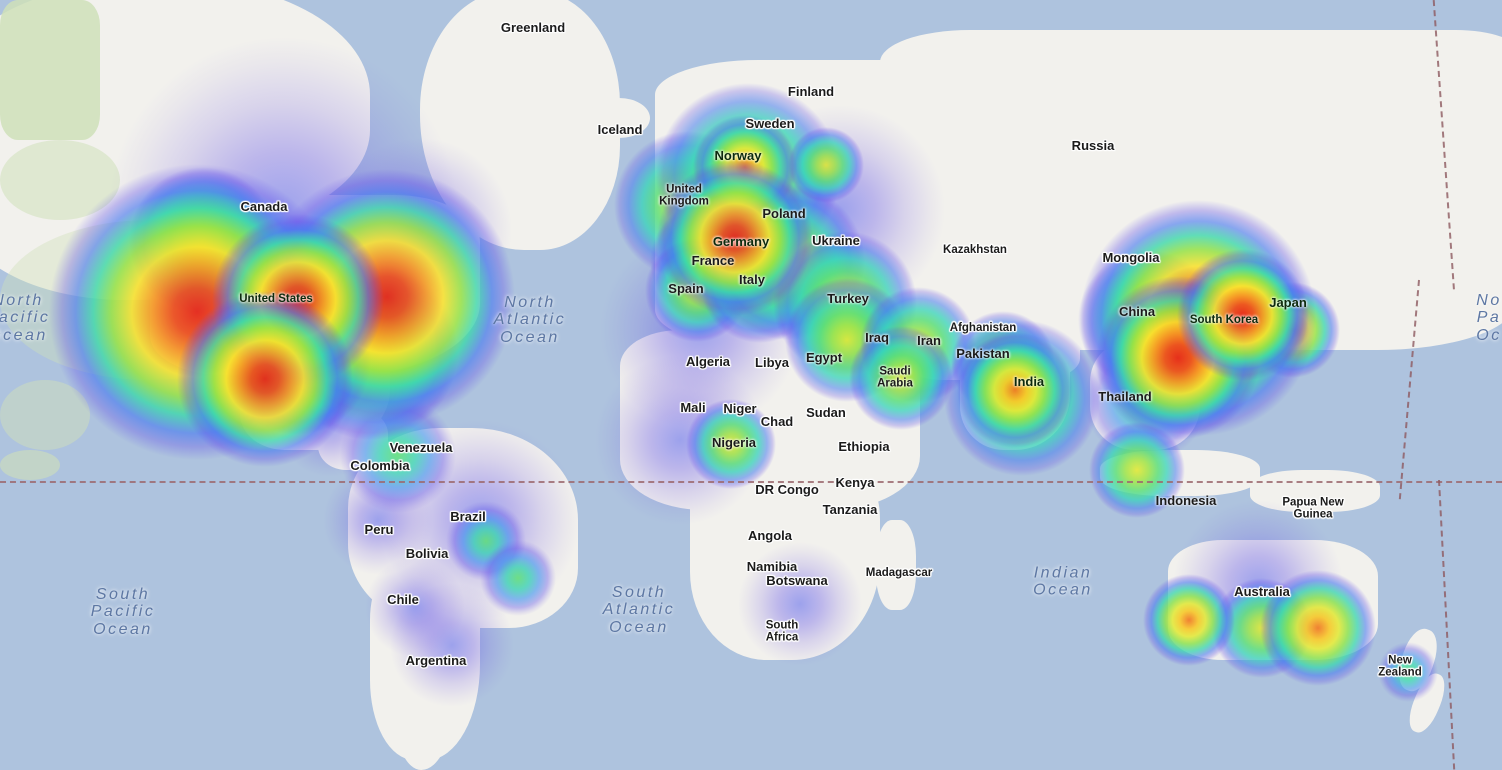  Describe the element at coordinates (850, 509) in the screenshot. I see `label-tanzania: Tanzania` at that location.